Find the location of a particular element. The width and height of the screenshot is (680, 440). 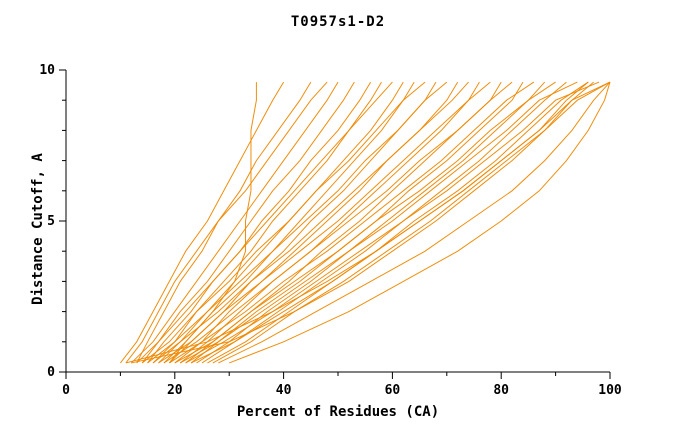

x-tick-label: 60 is located at coordinates (393, 390).